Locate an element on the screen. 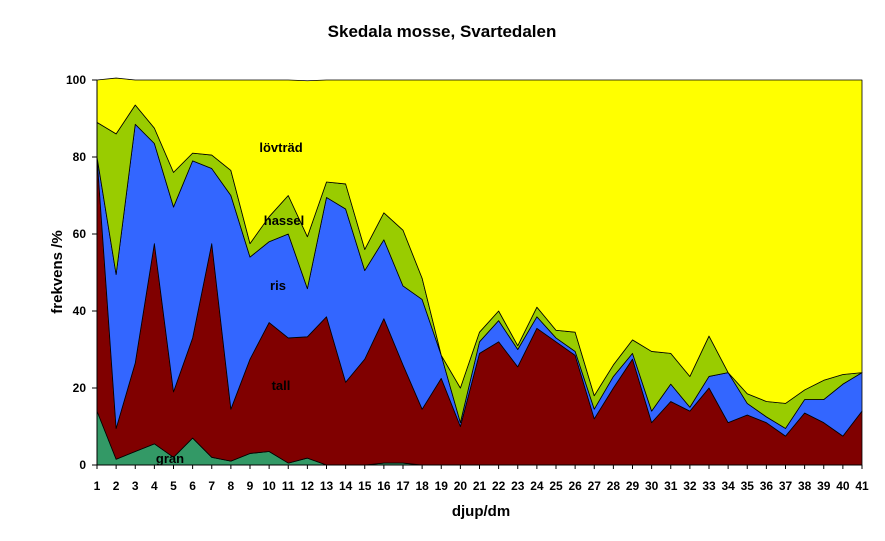 This screenshot has width=885, height=541. x-tick-label-19: 20 is located at coordinates (461, 486).